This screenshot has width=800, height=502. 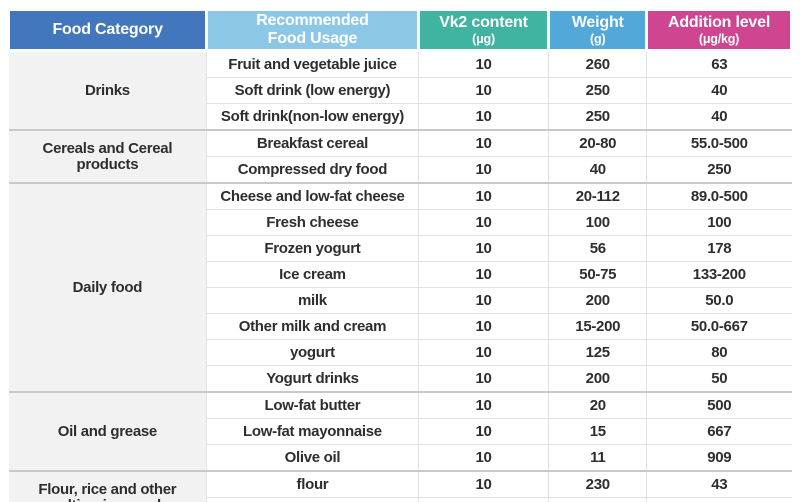 What do you see at coordinates (483, 38) in the screenshot?
I see `column-header-unit: (μg)` at bounding box center [483, 38].